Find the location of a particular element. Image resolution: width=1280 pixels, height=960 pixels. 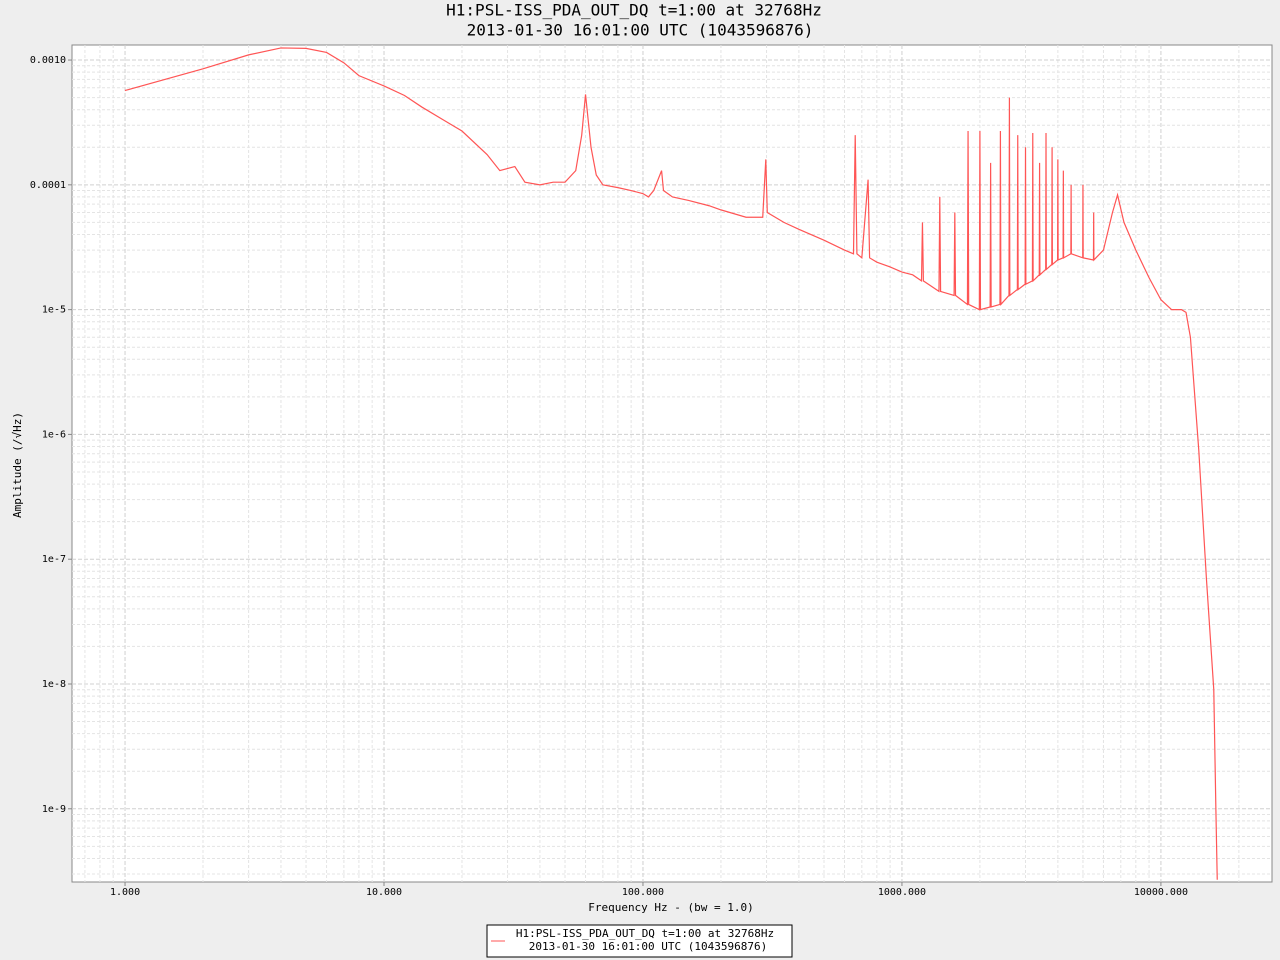

legend-label-line2: 2013-01-30 16:01:00 UTC (1043596876) is located at coordinates (648, 946).